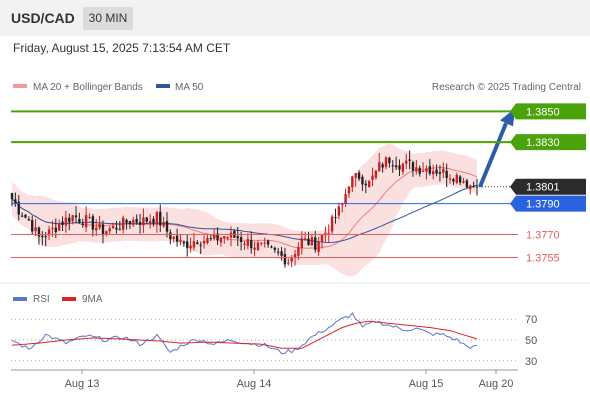 This screenshot has height=400, width=590. I want to click on source-credit: Research © 2025 Trading Central, so click(506, 87).